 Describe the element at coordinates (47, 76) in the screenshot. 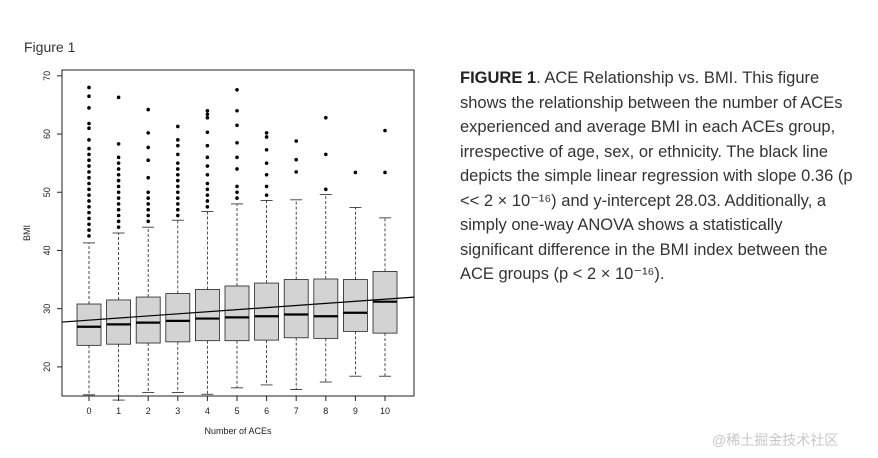

I see `y-tick-label: 70` at that location.